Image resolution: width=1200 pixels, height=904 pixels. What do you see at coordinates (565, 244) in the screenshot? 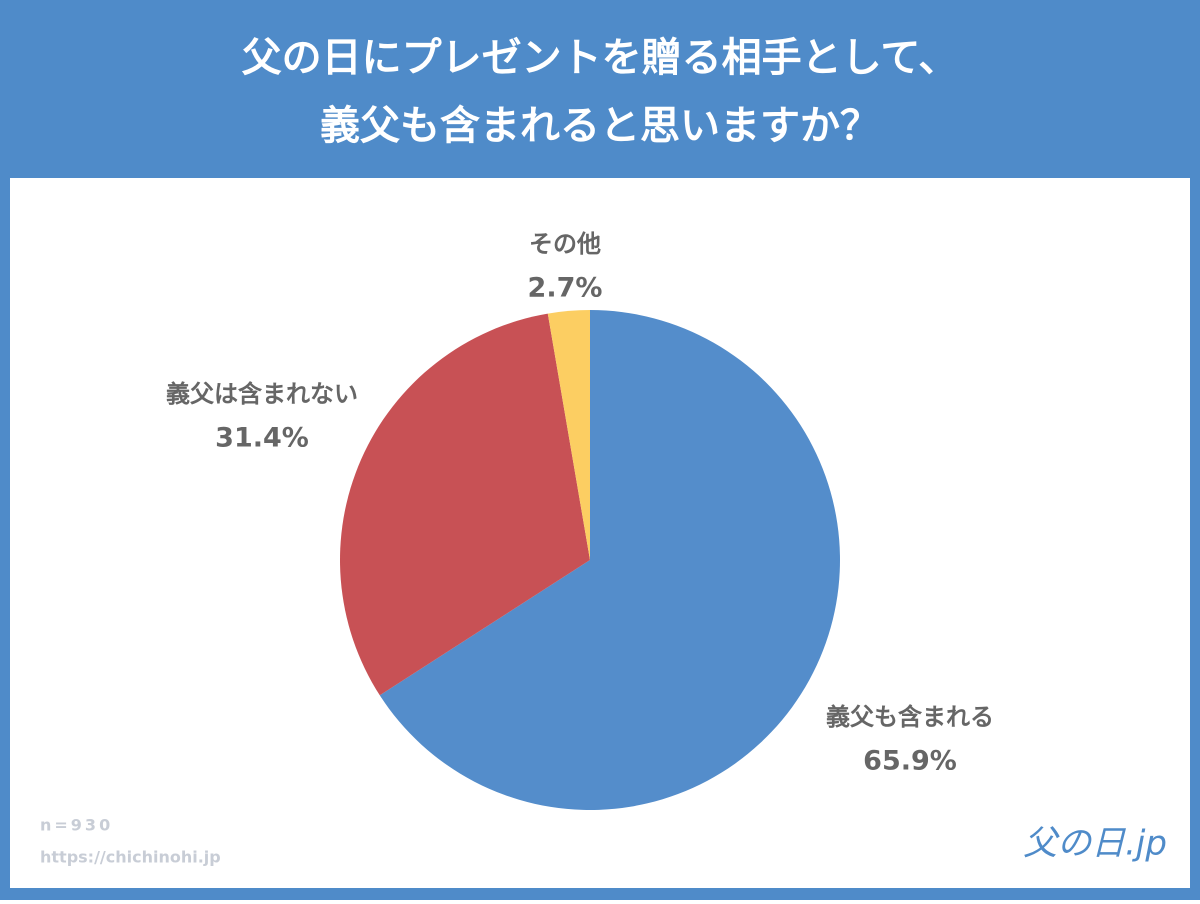
I see `slice-label: その他` at bounding box center [565, 244].